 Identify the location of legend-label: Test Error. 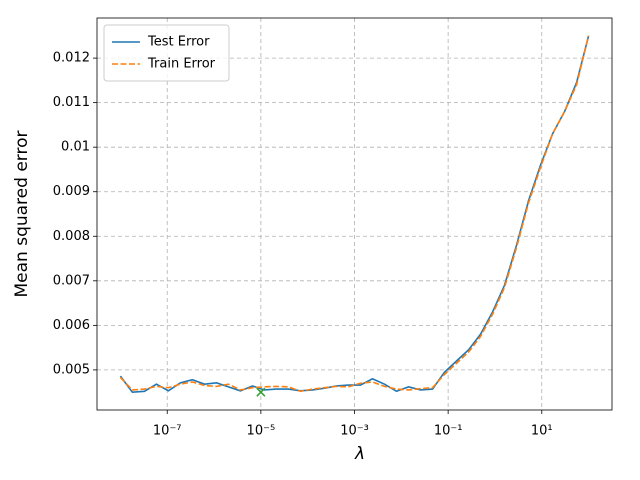
(178, 42).